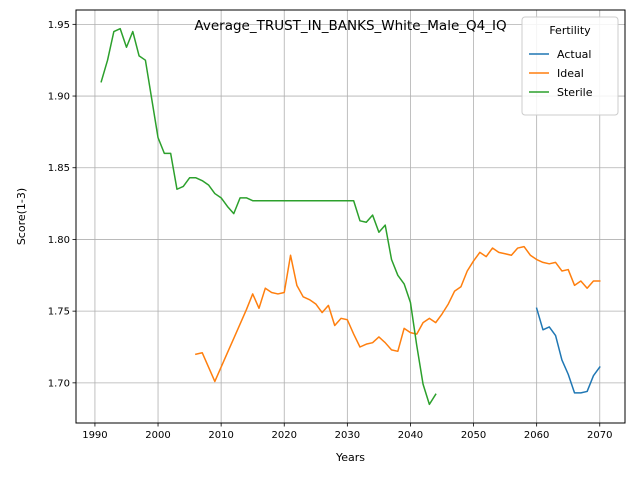 The image size is (640, 480). Describe the element at coordinates (536, 435) in the screenshot. I see `x-tick-label: 2060` at that location.